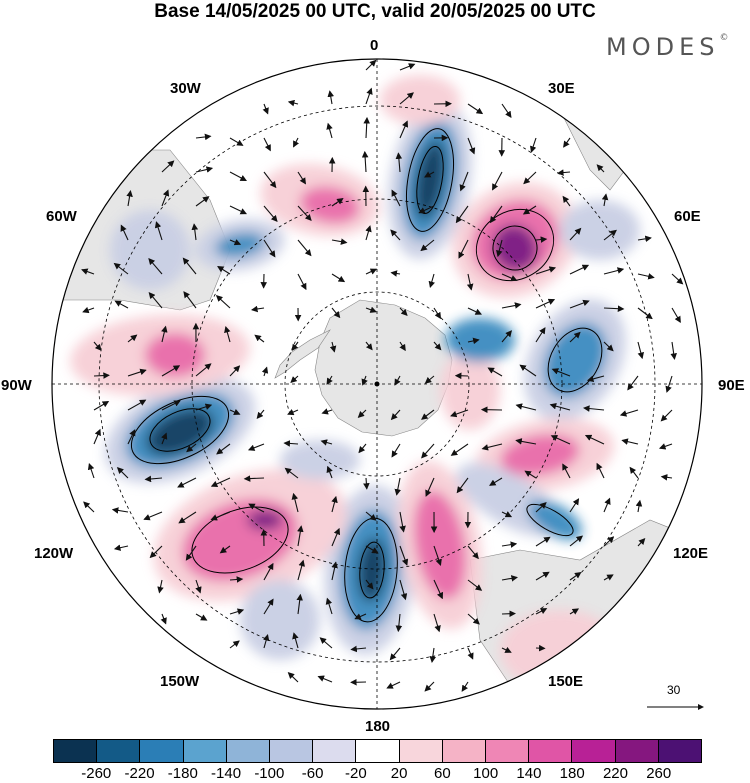  I want to click on copyright-icon: ©, so click(724, 38).